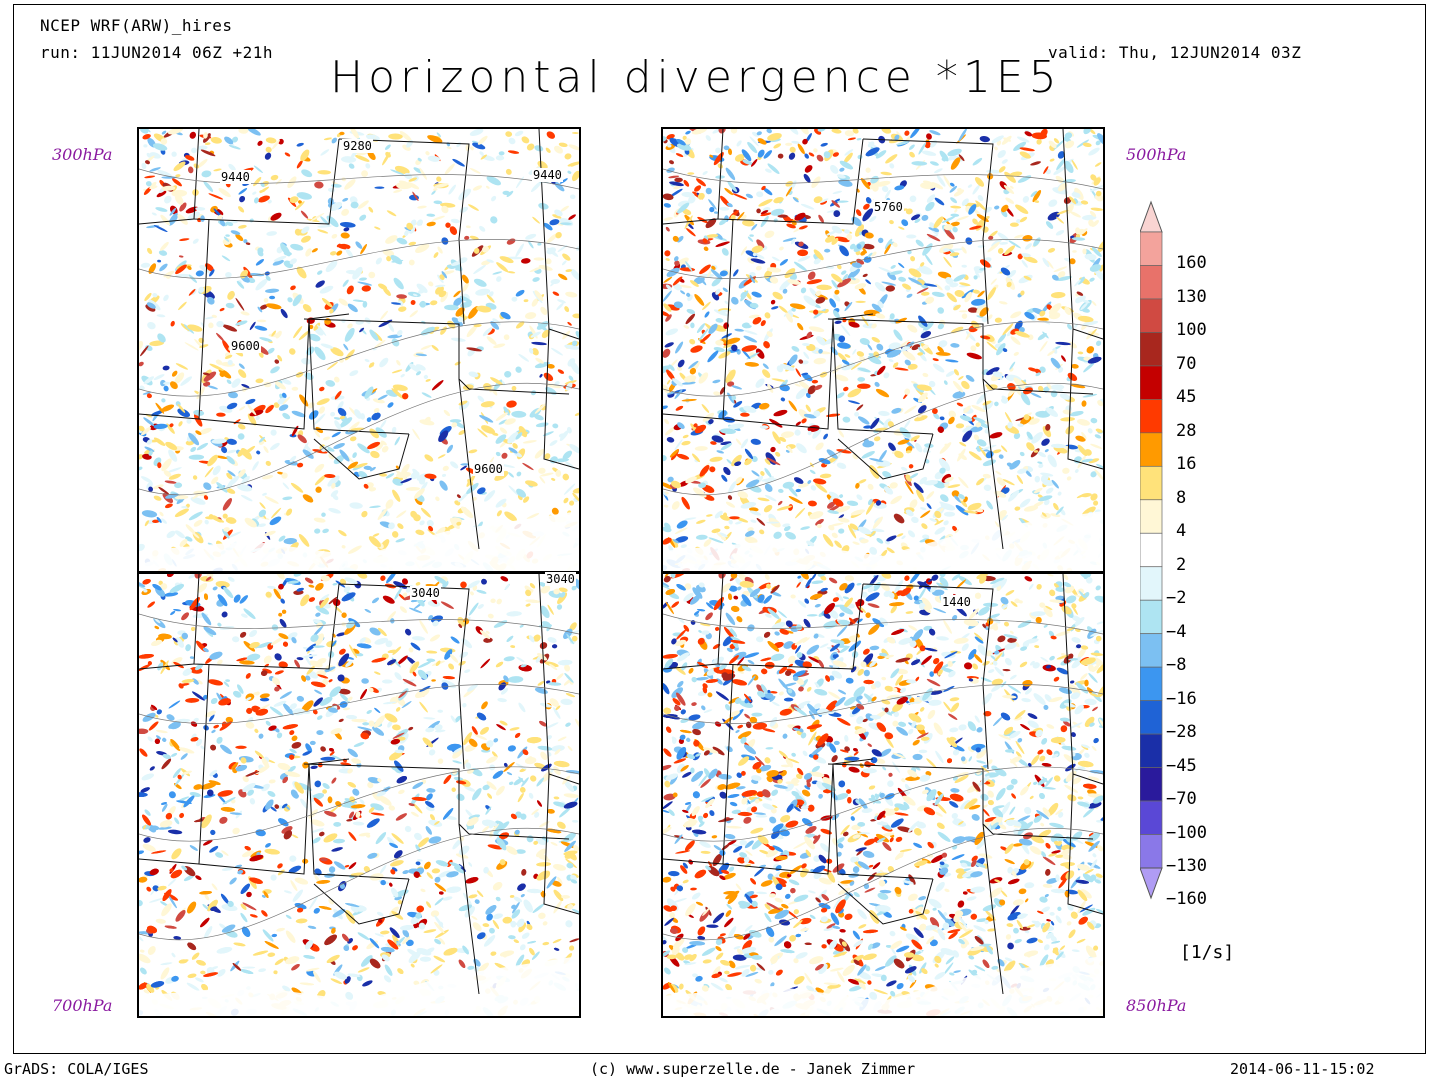 Image resolution: width=1440 pixels, height=1080 pixels. I want to click on map-panel-700hpa, so click(359, 795).